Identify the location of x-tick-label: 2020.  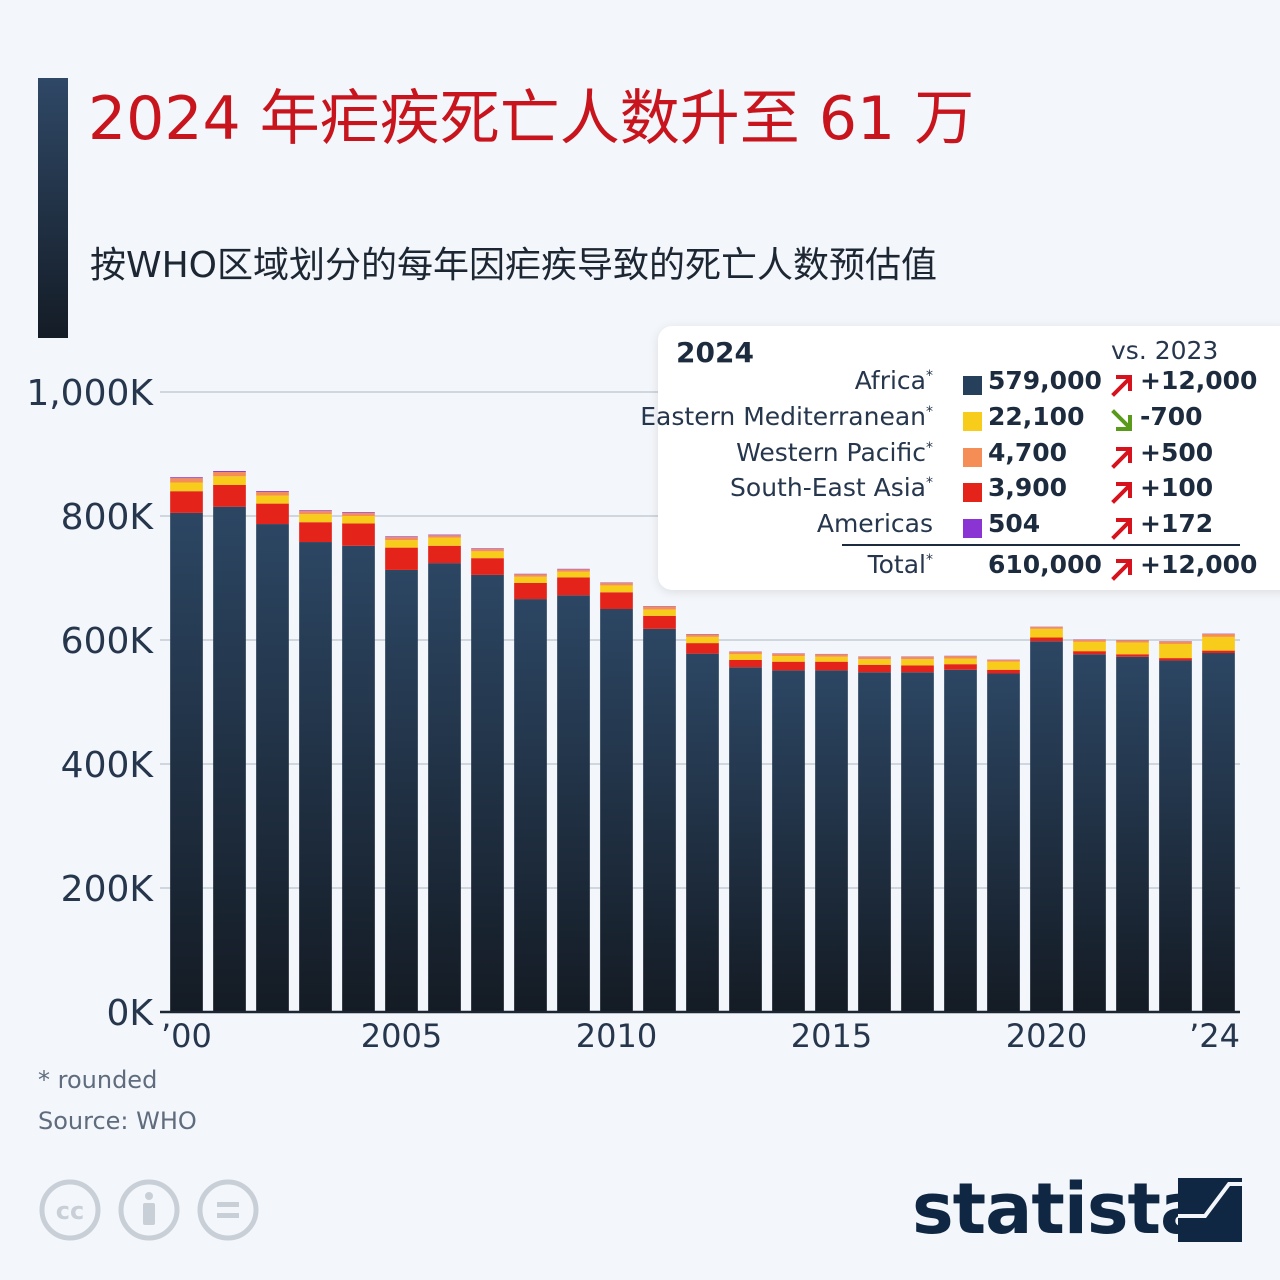
(1046, 1036).